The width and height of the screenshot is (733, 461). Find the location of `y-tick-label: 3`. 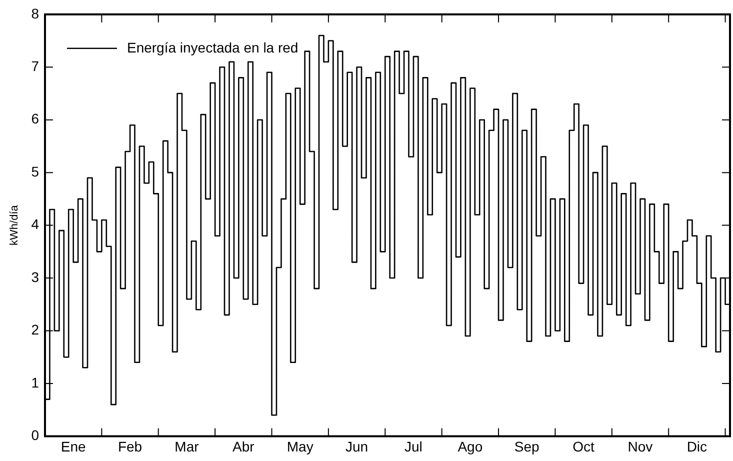

y-tick-label: 3 is located at coordinates (35, 276).